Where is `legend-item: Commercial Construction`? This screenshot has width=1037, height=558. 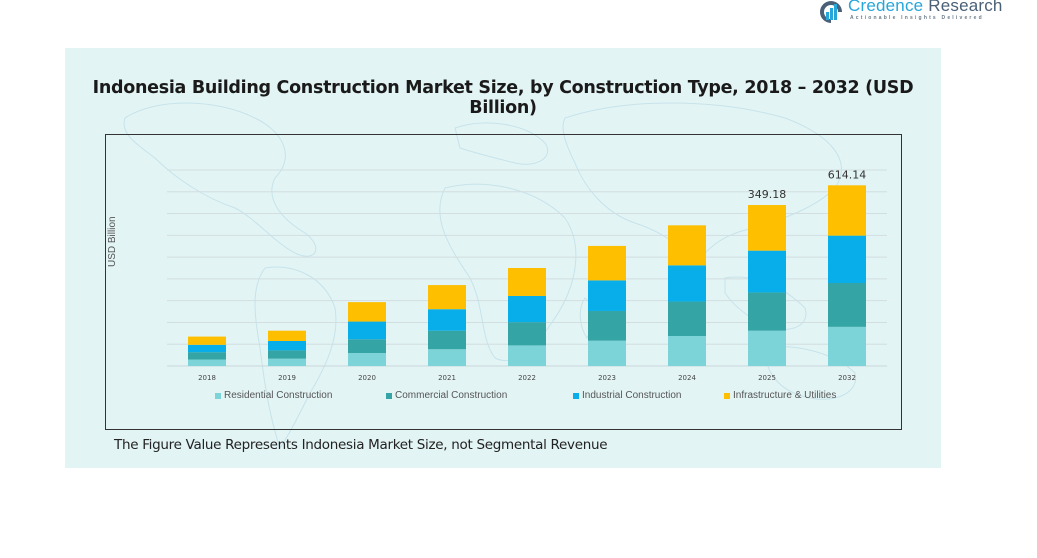 legend-item: Commercial Construction is located at coordinates (446, 395).